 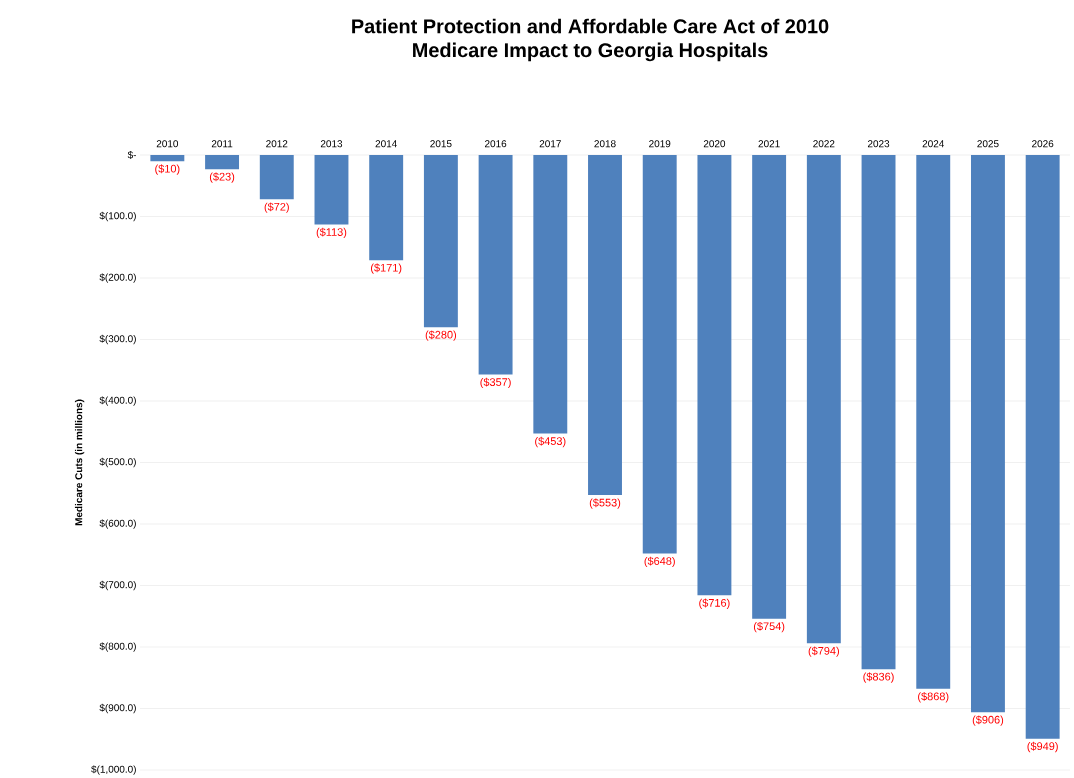 What do you see at coordinates (769, 627) in the screenshot?
I see `data-label: ($754)` at bounding box center [769, 627].